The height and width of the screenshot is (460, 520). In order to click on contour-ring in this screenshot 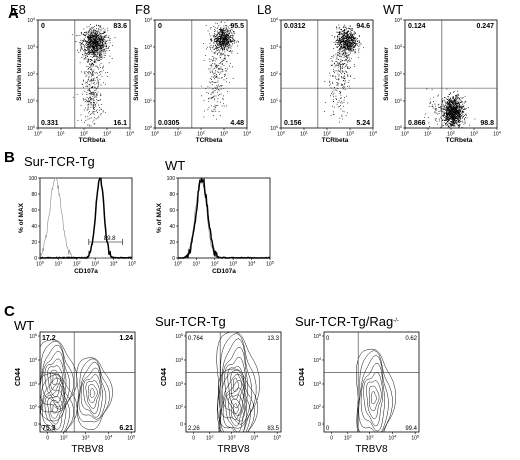, I will do `click(374, 397)`.